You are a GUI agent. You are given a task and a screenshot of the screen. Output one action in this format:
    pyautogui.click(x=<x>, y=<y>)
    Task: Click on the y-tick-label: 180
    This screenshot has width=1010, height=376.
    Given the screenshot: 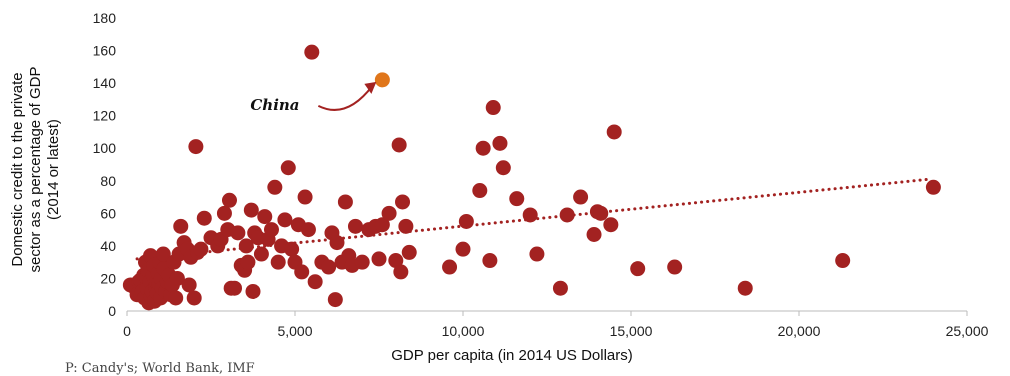 What is the action you would take?
    pyautogui.click(x=105, y=18)
    